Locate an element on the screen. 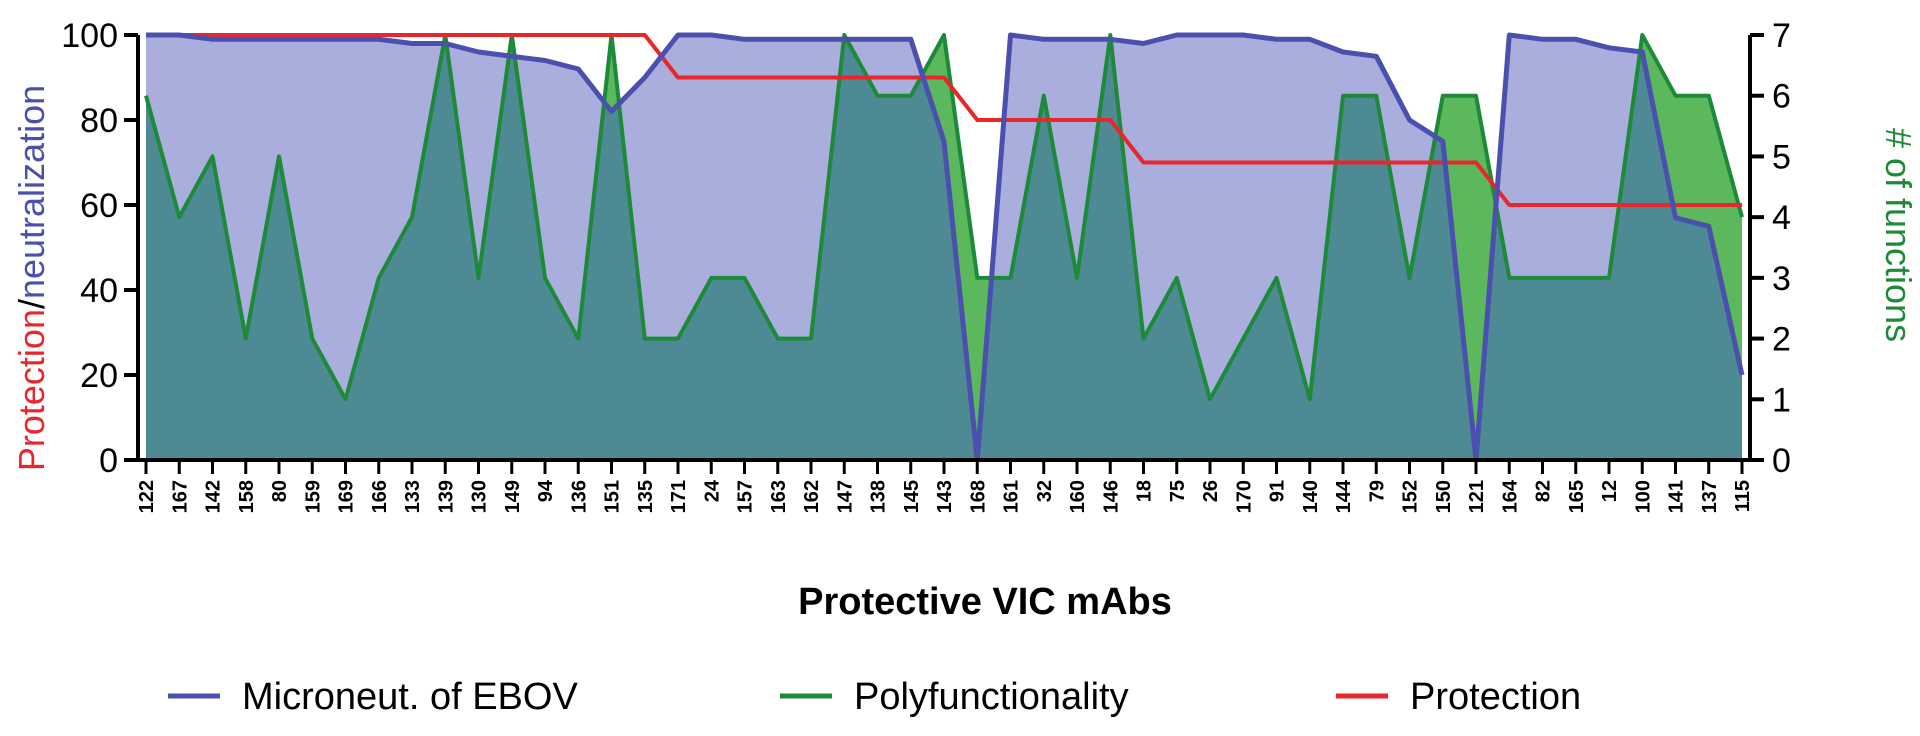 Image resolution: width=1920 pixels, height=736 pixels. y-right-tick-label: 7 is located at coordinates (1781, 36).